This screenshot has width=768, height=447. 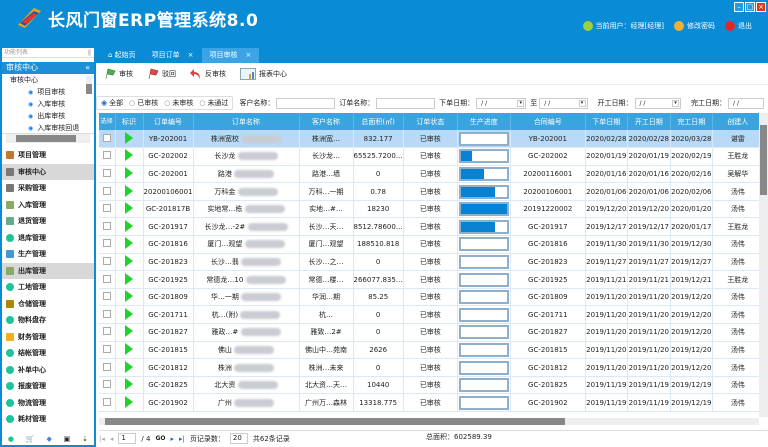 What do you see at coordinates (238, 438) in the screenshot?
I see `page-size-input: 20` at bounding box center [238, 438].